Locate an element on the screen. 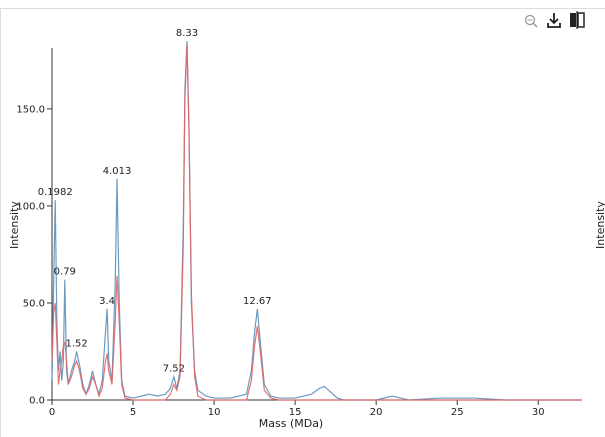 The image size is (605, 437). peak-label: 0.1982 is located at coordinates (55, 192).